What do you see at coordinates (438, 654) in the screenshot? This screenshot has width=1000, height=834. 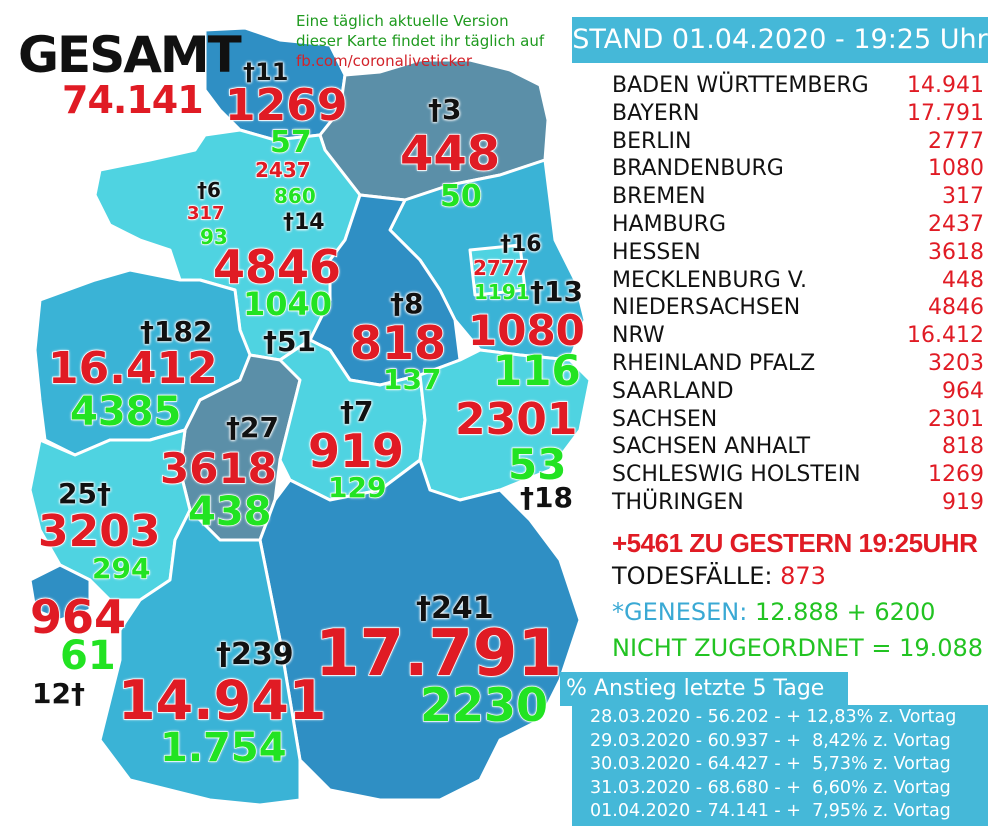 I see `by-cases: 17.791` at bounding box center [438, 654].